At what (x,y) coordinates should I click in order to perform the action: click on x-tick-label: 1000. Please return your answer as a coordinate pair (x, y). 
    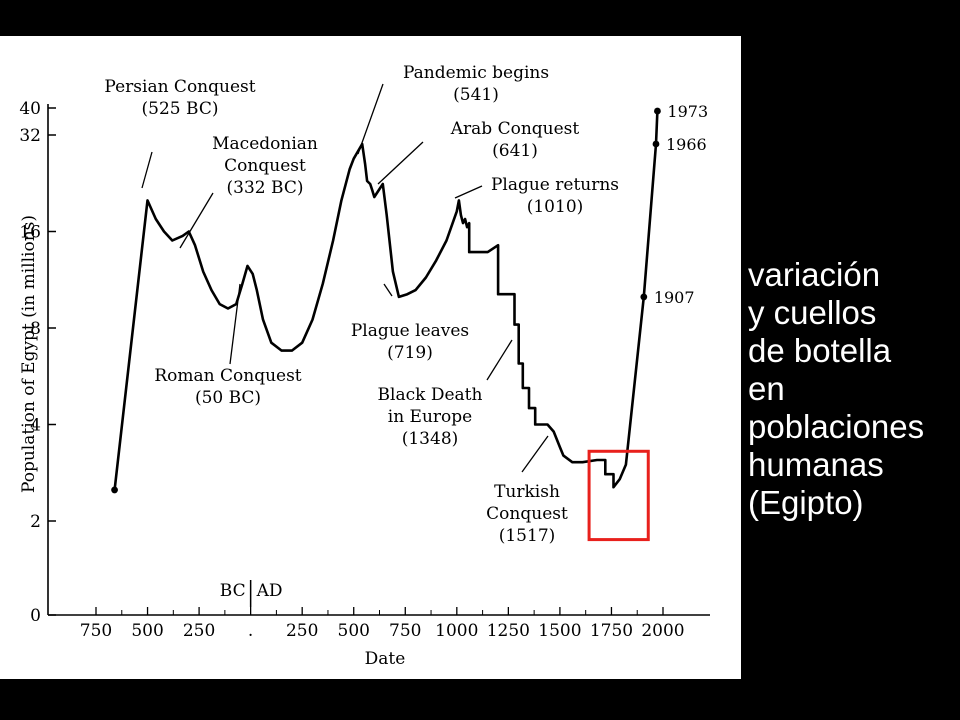
    Looking at the image, I should click on (456, 631).